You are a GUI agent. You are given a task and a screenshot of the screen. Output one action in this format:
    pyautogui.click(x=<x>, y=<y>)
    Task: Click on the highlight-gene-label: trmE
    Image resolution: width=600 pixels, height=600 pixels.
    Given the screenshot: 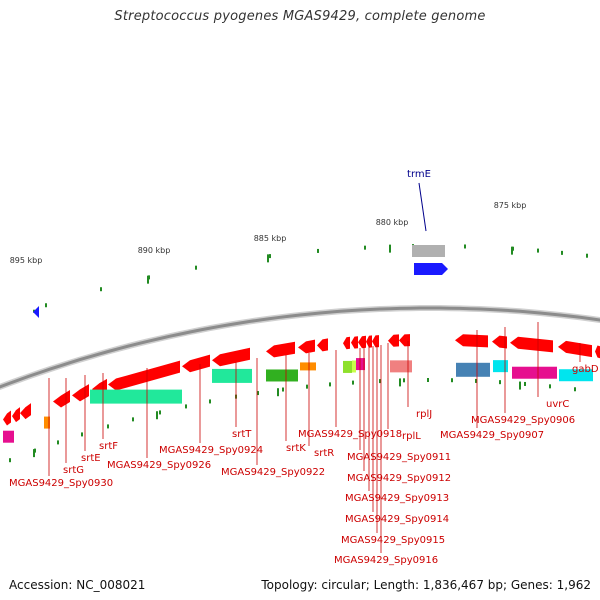 What is the action you would take?
    pyautogui.click(x=419, y=174)
    